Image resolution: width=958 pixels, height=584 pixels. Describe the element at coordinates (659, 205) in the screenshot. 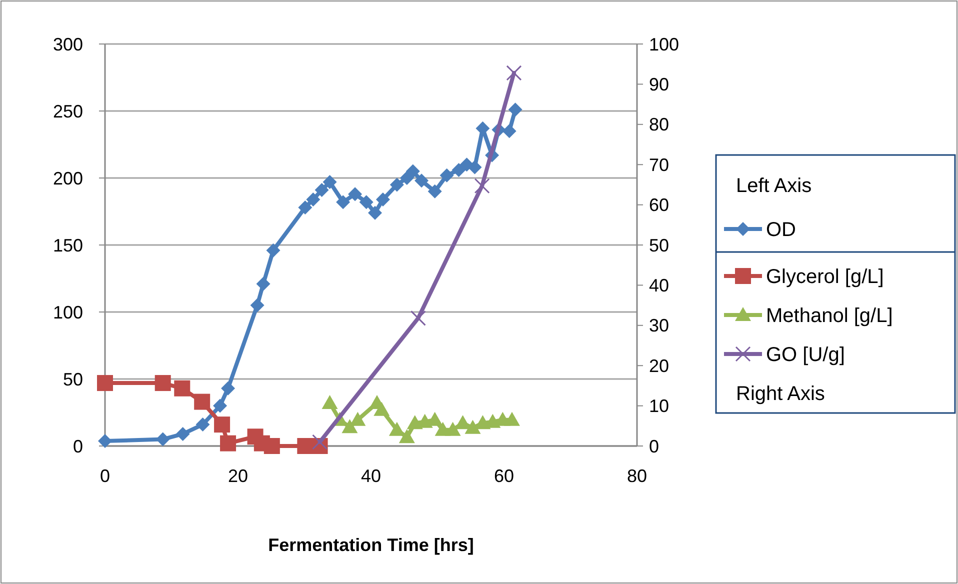

I see `y2-tick-label: 60` at that location.